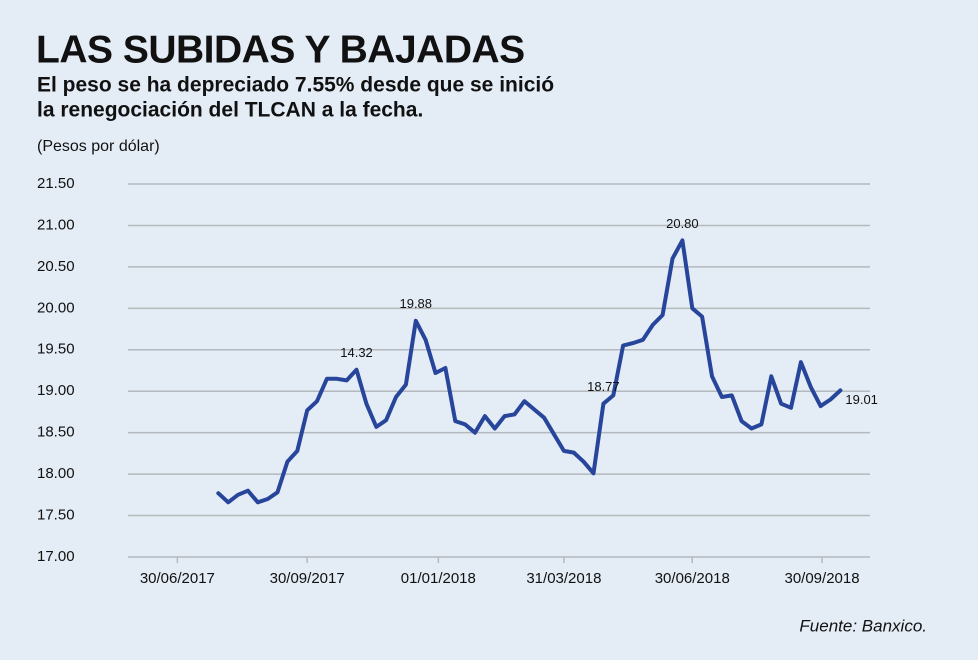 This screenshot has width=978, height=660. I want to click on y-tick-label: 19.00, so click(56, 390).